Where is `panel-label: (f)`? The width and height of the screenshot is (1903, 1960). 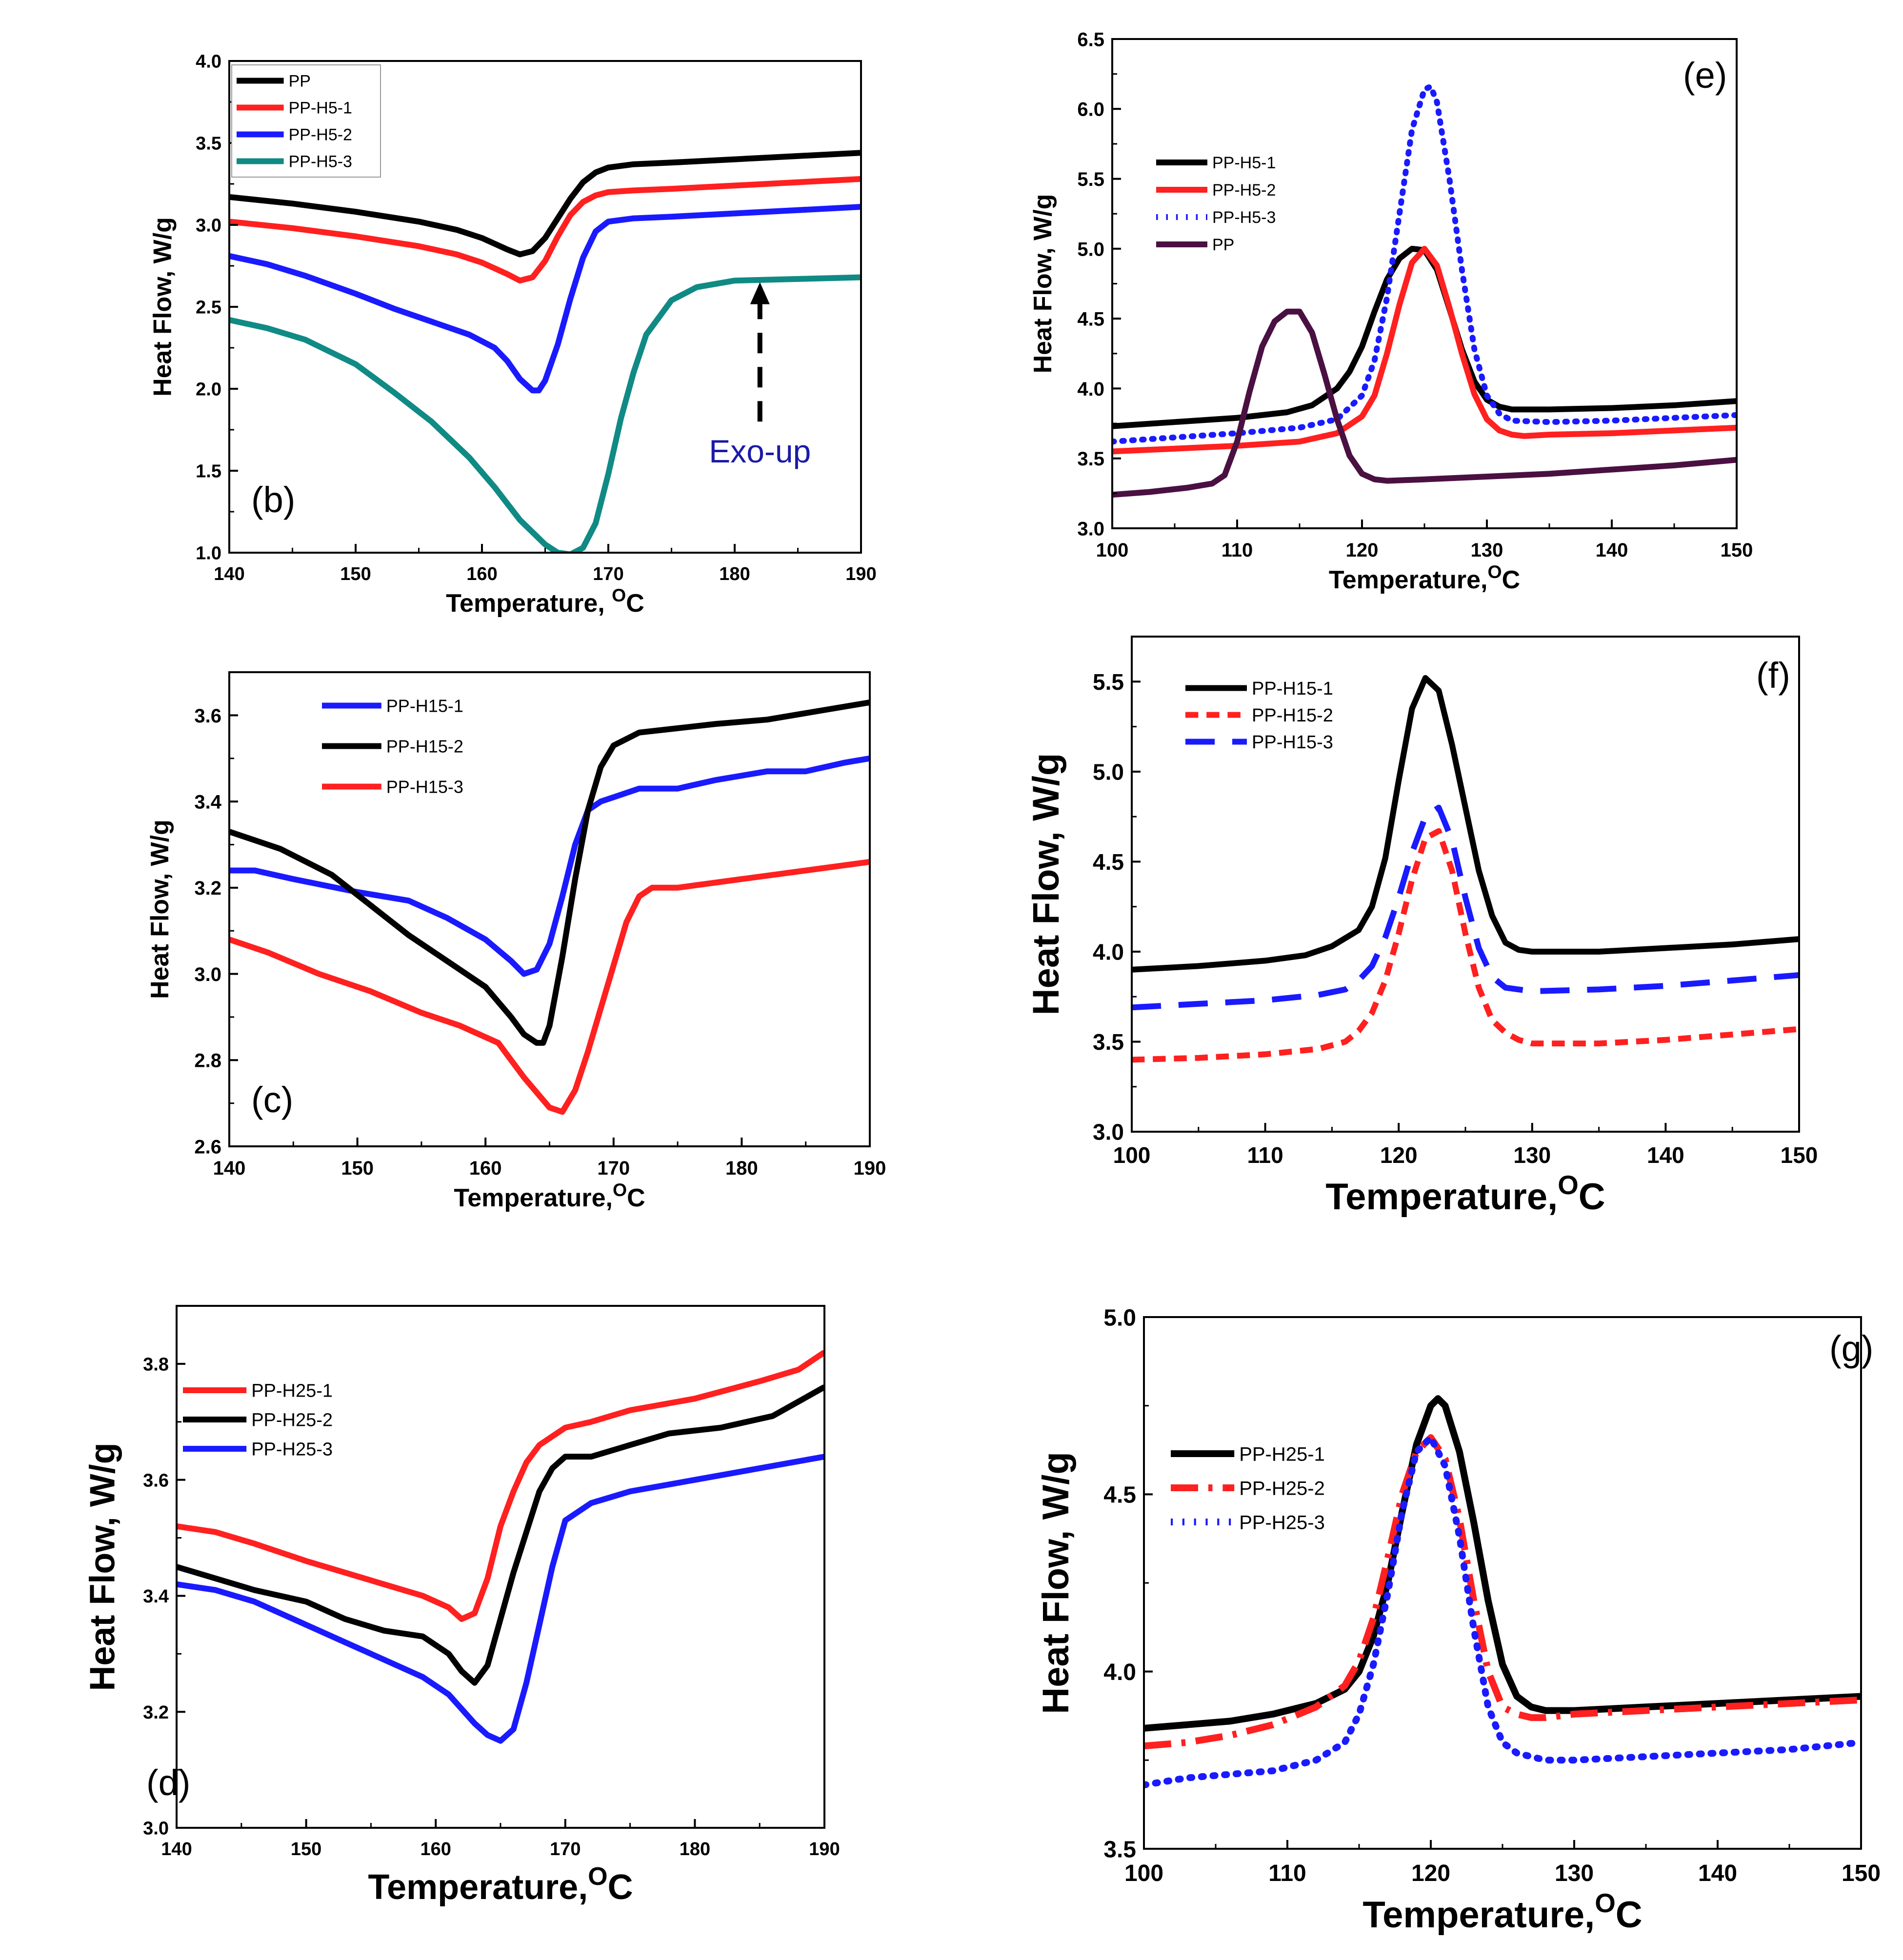 panel-label: (f) is located at coordinates (1773, 675).